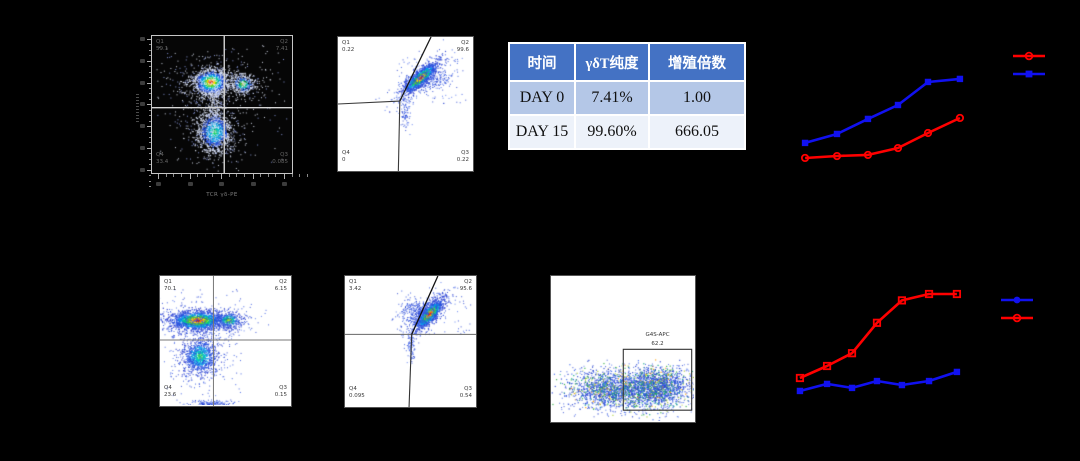 The image size is (1080, 461). Describe the element at coordinates (355, 286) in the screenshot. I see `quadrant-q1-label: Q1 3.42` at that location.